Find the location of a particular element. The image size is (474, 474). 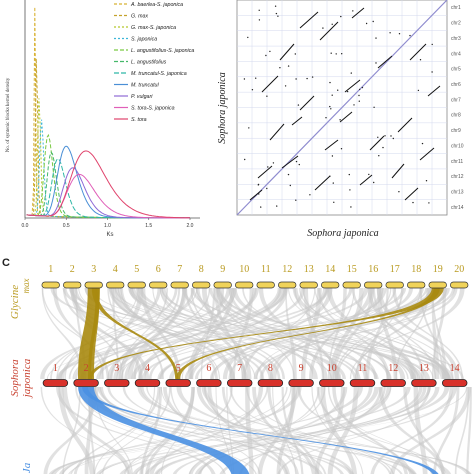

species-bottom-fragment: Ja is located at coordinates (27, 467).